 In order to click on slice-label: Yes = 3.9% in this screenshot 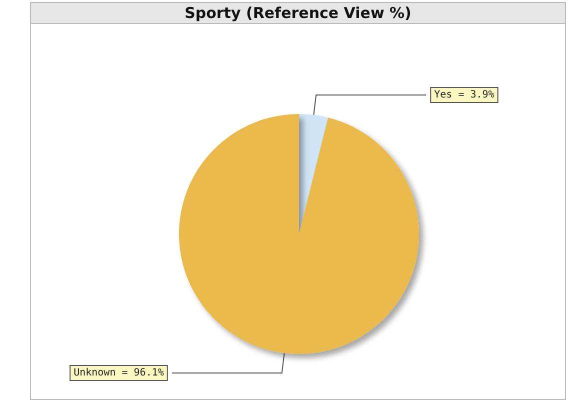, I will do `click(464, 95)`.